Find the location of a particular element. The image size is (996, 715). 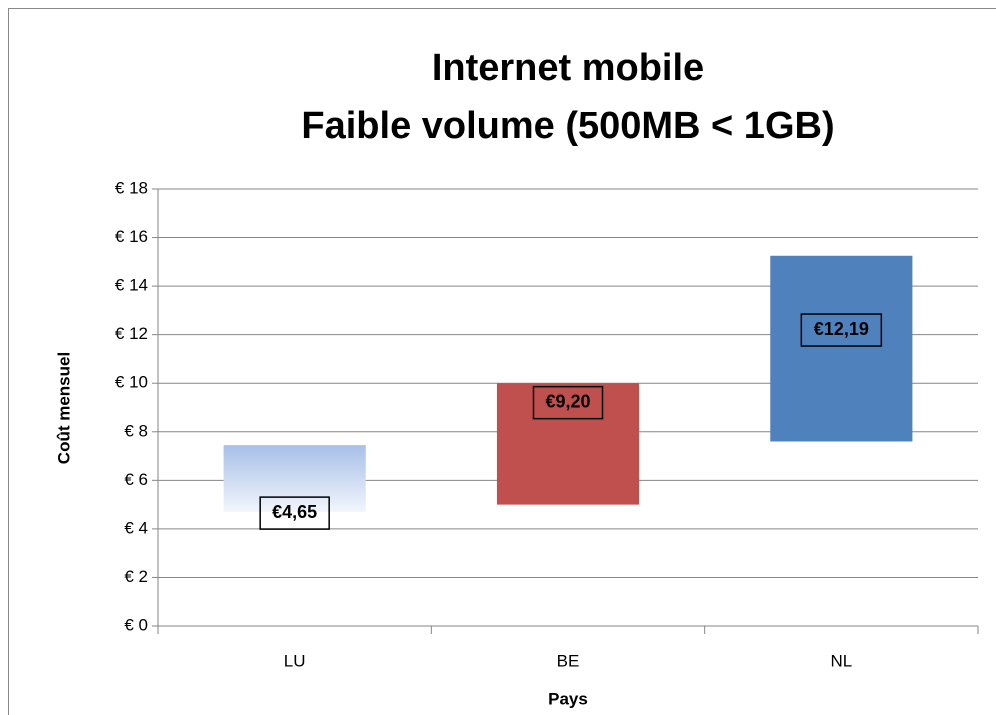

y-tick-label: € 12 is located at coordinates (131, 333).